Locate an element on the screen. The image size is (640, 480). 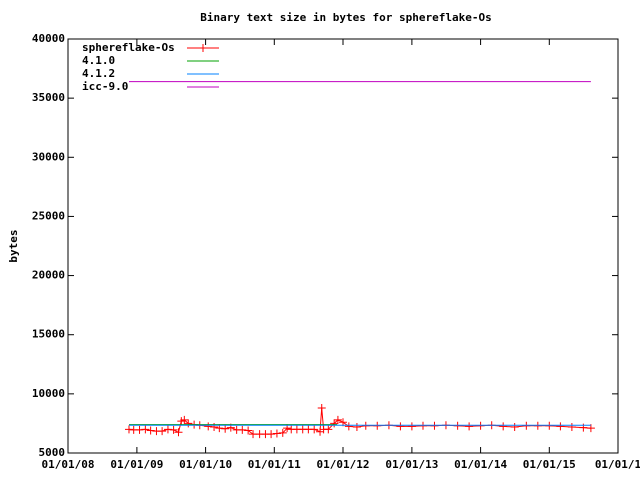
y-tick-label: 15000 is located at coordinates (48, 334).